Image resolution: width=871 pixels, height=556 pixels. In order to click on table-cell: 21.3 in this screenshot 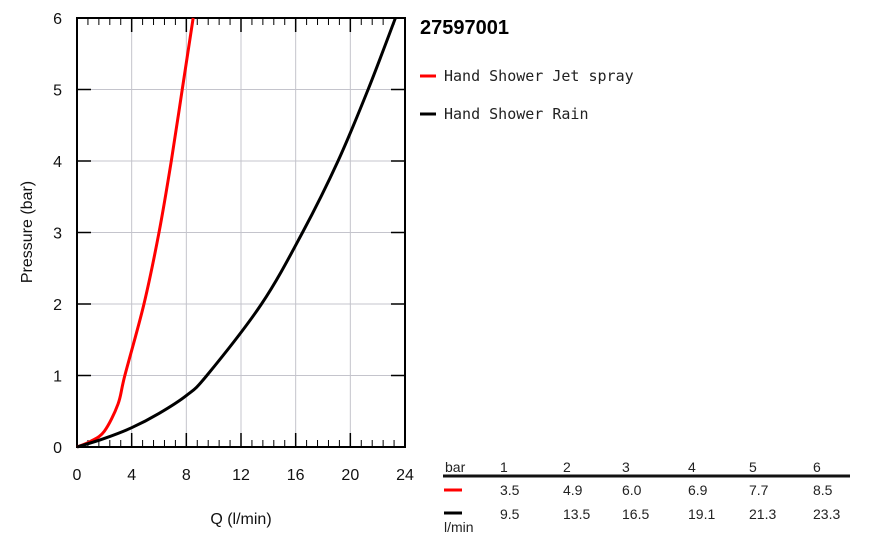, I will do `click(762, 514)`.